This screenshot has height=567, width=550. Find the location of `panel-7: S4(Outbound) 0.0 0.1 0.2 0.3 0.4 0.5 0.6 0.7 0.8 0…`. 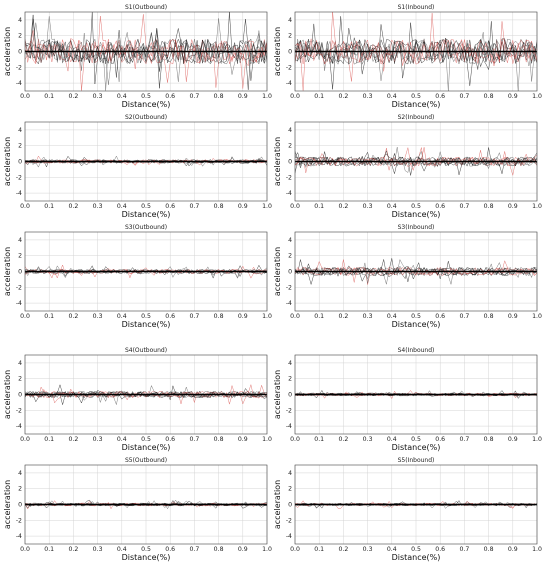

panel-7: S4(Outbound) 0.0 0.1 0.2 0.3 0.4 0.5 0.6 0.7 0.8 0… is located at coordinates (137, 399).